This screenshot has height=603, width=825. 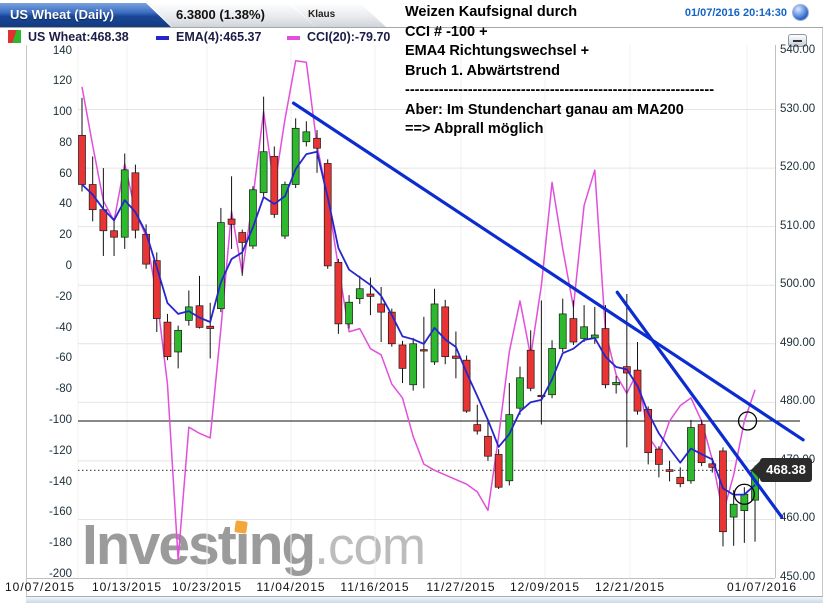 What do you see at coordinates (798, 577) in the screenshot?
I see `price-tick-label: 450.00` at bounding box center [798, 577].